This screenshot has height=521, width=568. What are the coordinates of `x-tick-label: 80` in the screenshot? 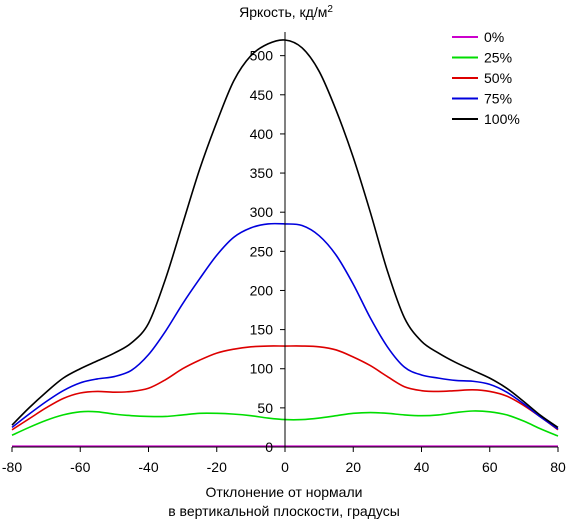 It's located at (558, 467).